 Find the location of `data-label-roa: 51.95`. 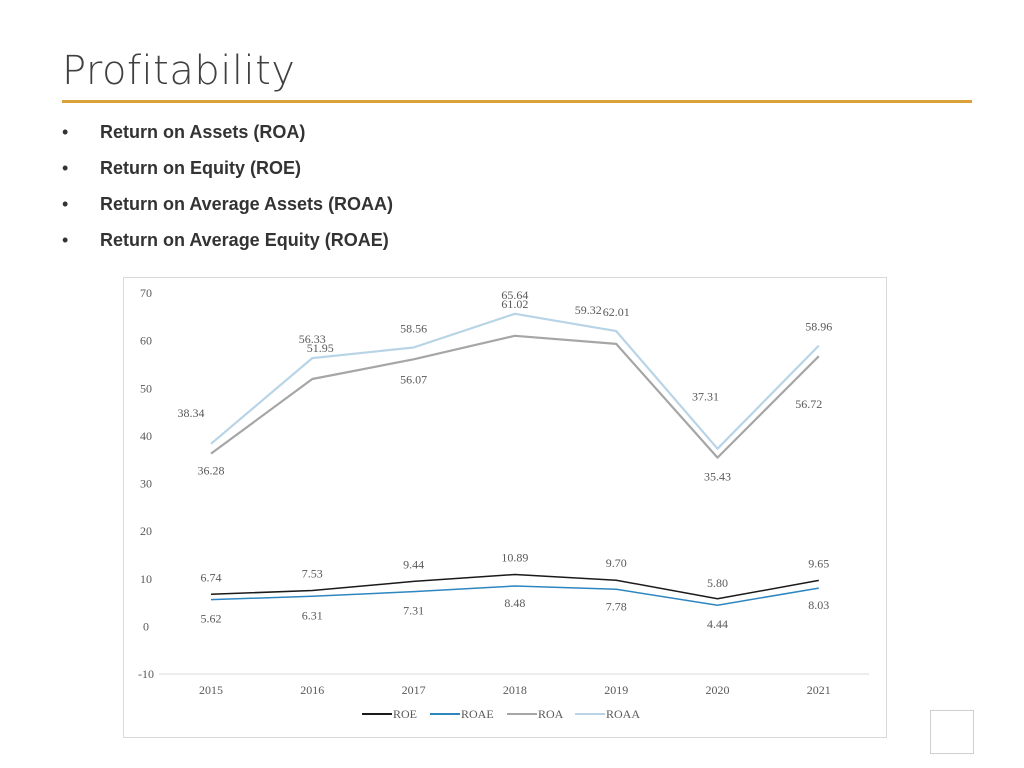

data-label-roa: 51.95 is located at coordinates (320, 348).